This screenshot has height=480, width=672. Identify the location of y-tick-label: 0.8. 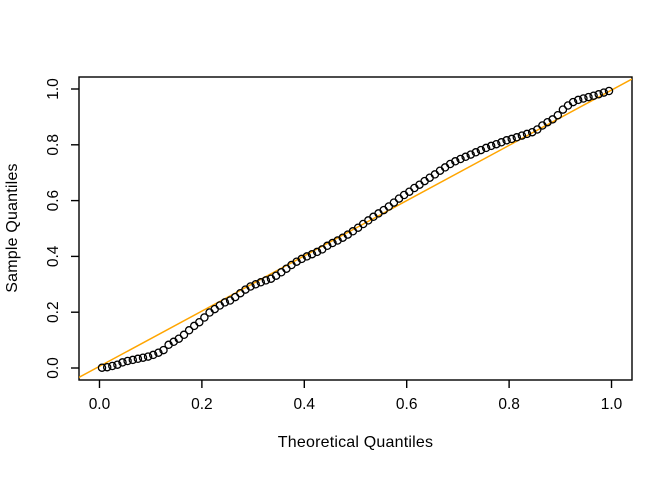
(53, 145).